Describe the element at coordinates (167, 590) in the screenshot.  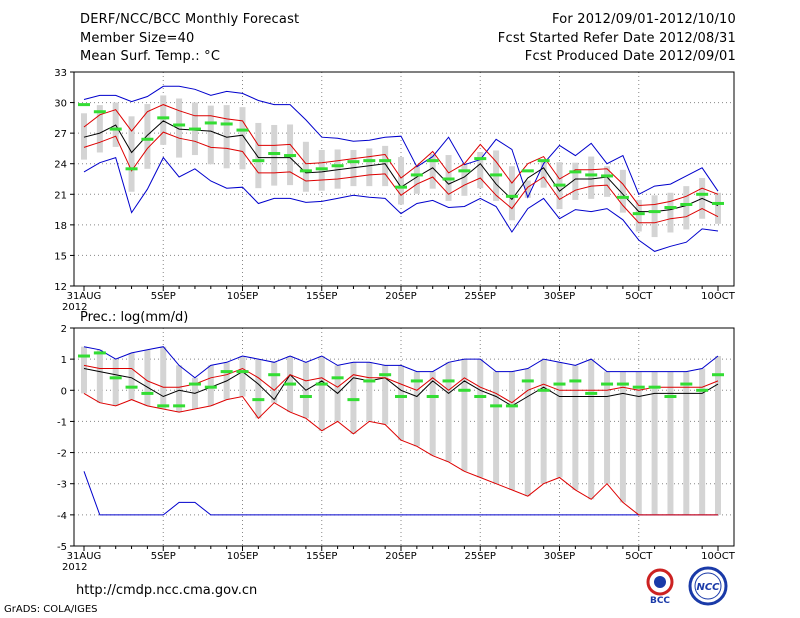
I see `source-url: http://cmdp.ncc.cma.gov.cn` at that location.